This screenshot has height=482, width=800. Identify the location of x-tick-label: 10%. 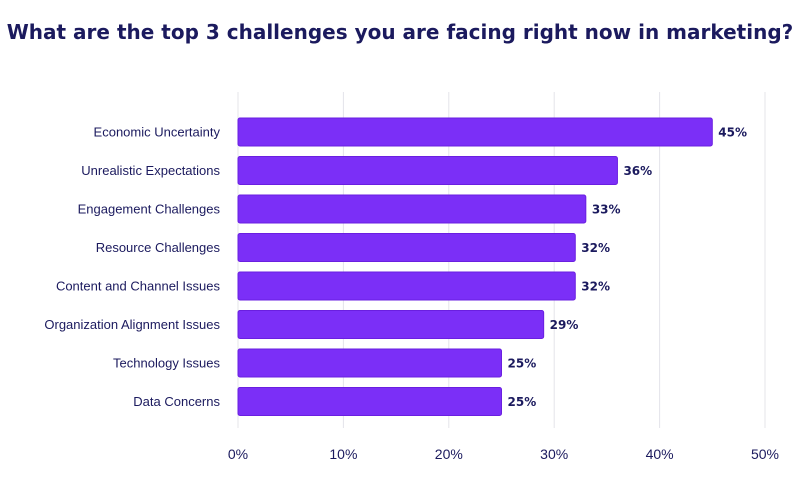
(343, 454).